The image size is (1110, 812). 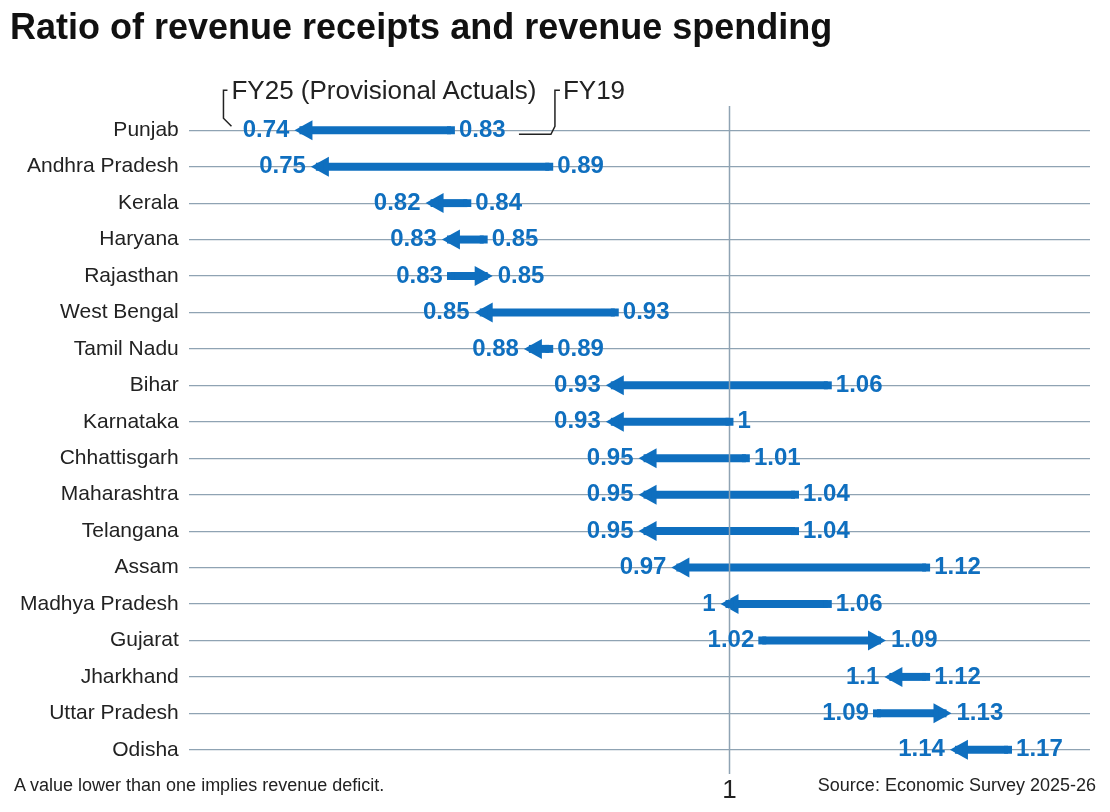 I want to click on y-tick-label: Andhra Pradesh, so click(x=102, y=165).